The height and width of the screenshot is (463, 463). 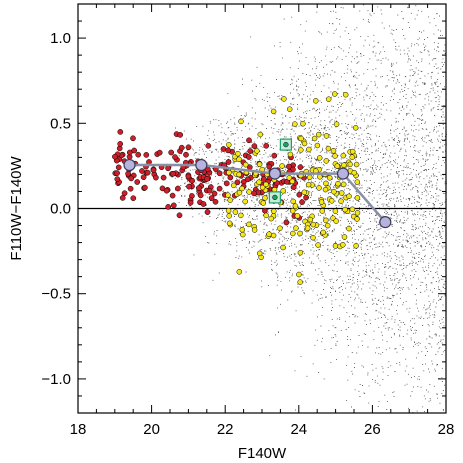 I want to click on yellow-points-layer, so click(x=293, y=188).